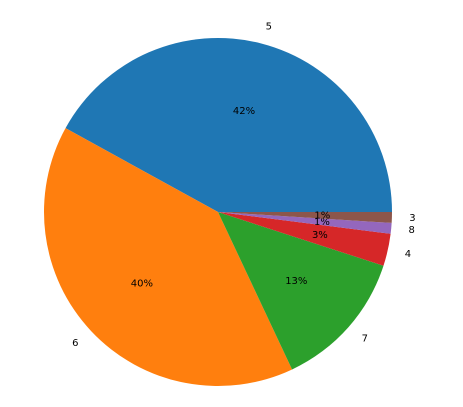 This screenshot has height=407, width=463. I want to click on slice-label: 4, so click(408, 254).